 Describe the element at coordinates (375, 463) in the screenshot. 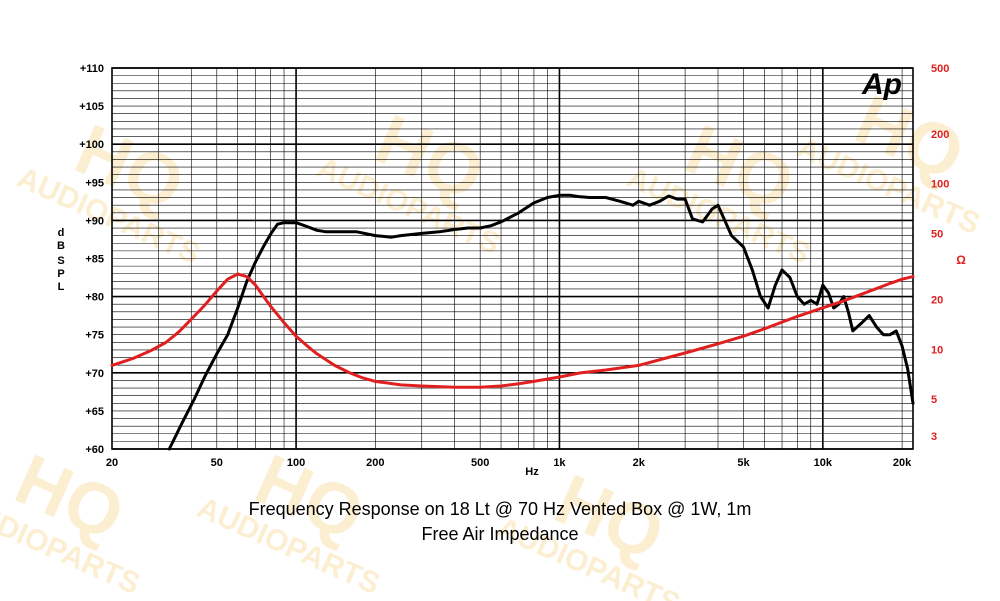

I see `x-tick-label: 200` at that location.